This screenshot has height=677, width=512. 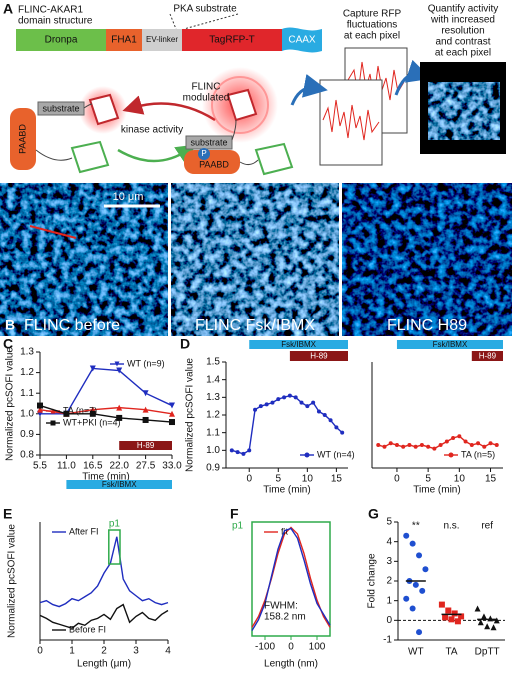 What do you see at coordinates (146, 445) in the screenshot?
I see `treatment-label: H-89` at bounding box center [146, 445].